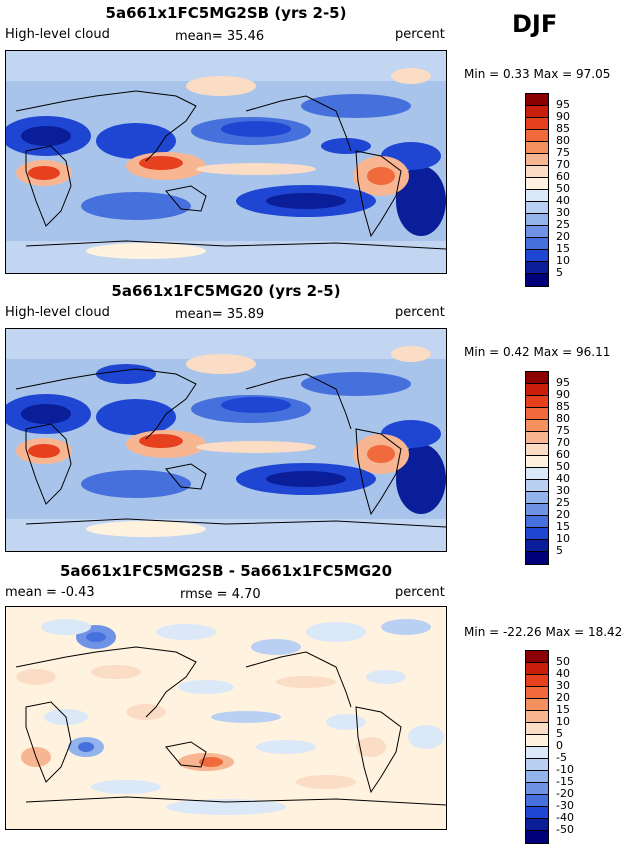 The width and height of the screenshot is (643, 844). I want to click on panel-3-colorbar, so click(537, 747).